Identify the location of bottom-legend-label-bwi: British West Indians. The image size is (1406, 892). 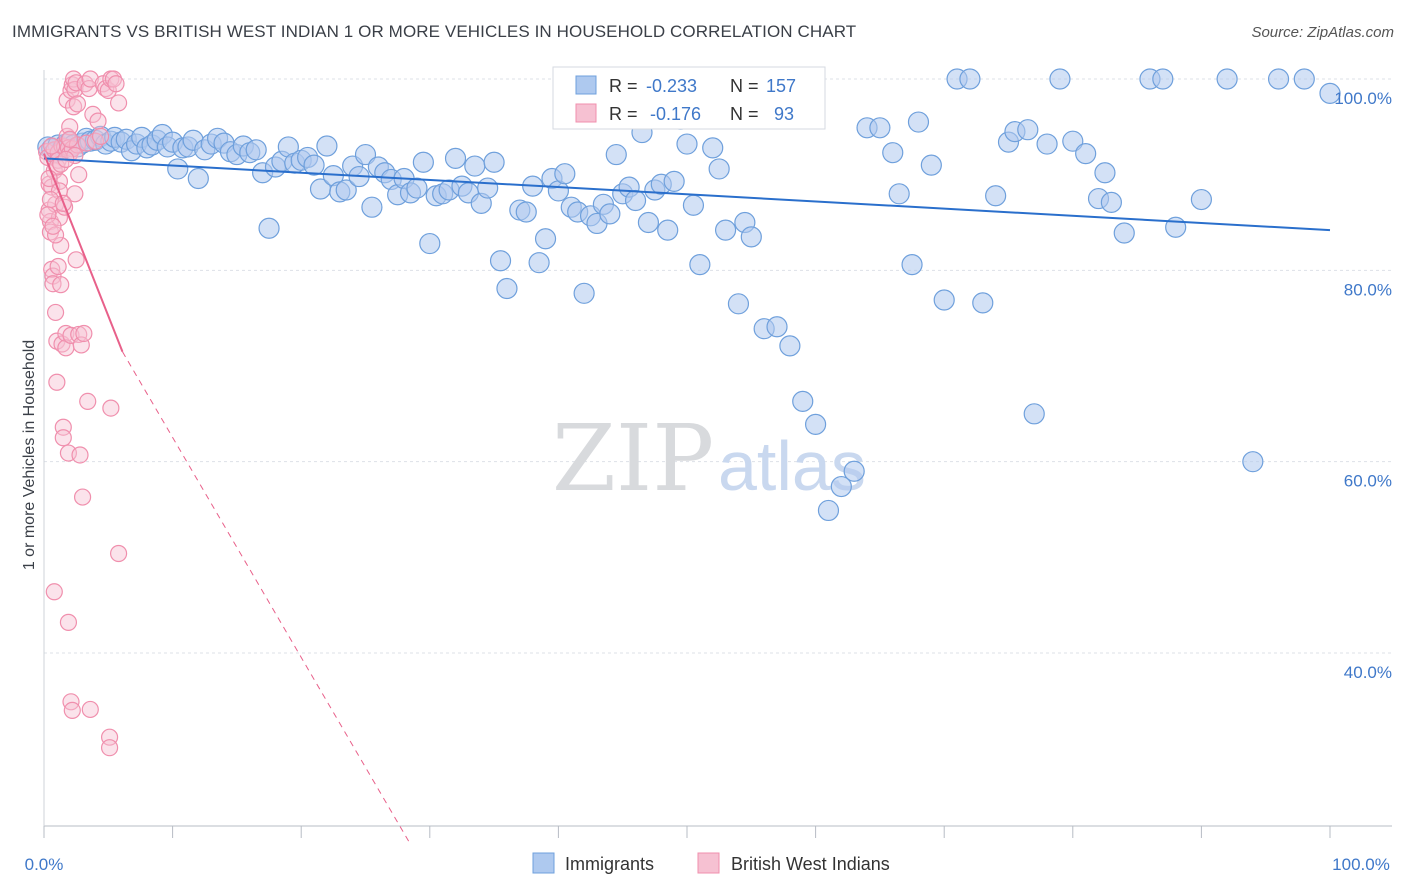
(810, 864).